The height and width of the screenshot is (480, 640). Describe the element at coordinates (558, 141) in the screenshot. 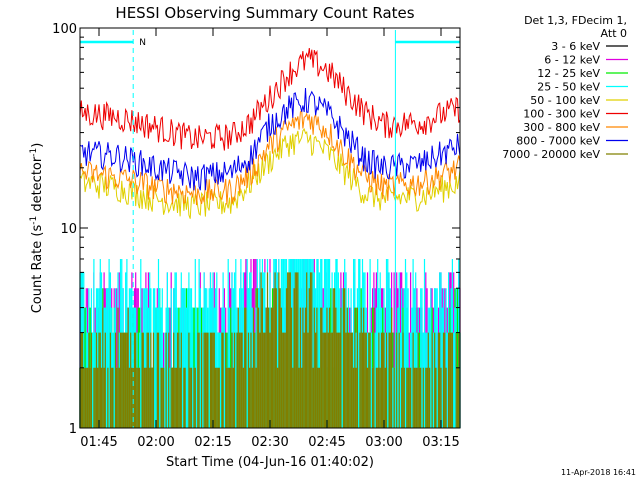

I see `legend-label-7: 800 - 7000 keV` at that location.